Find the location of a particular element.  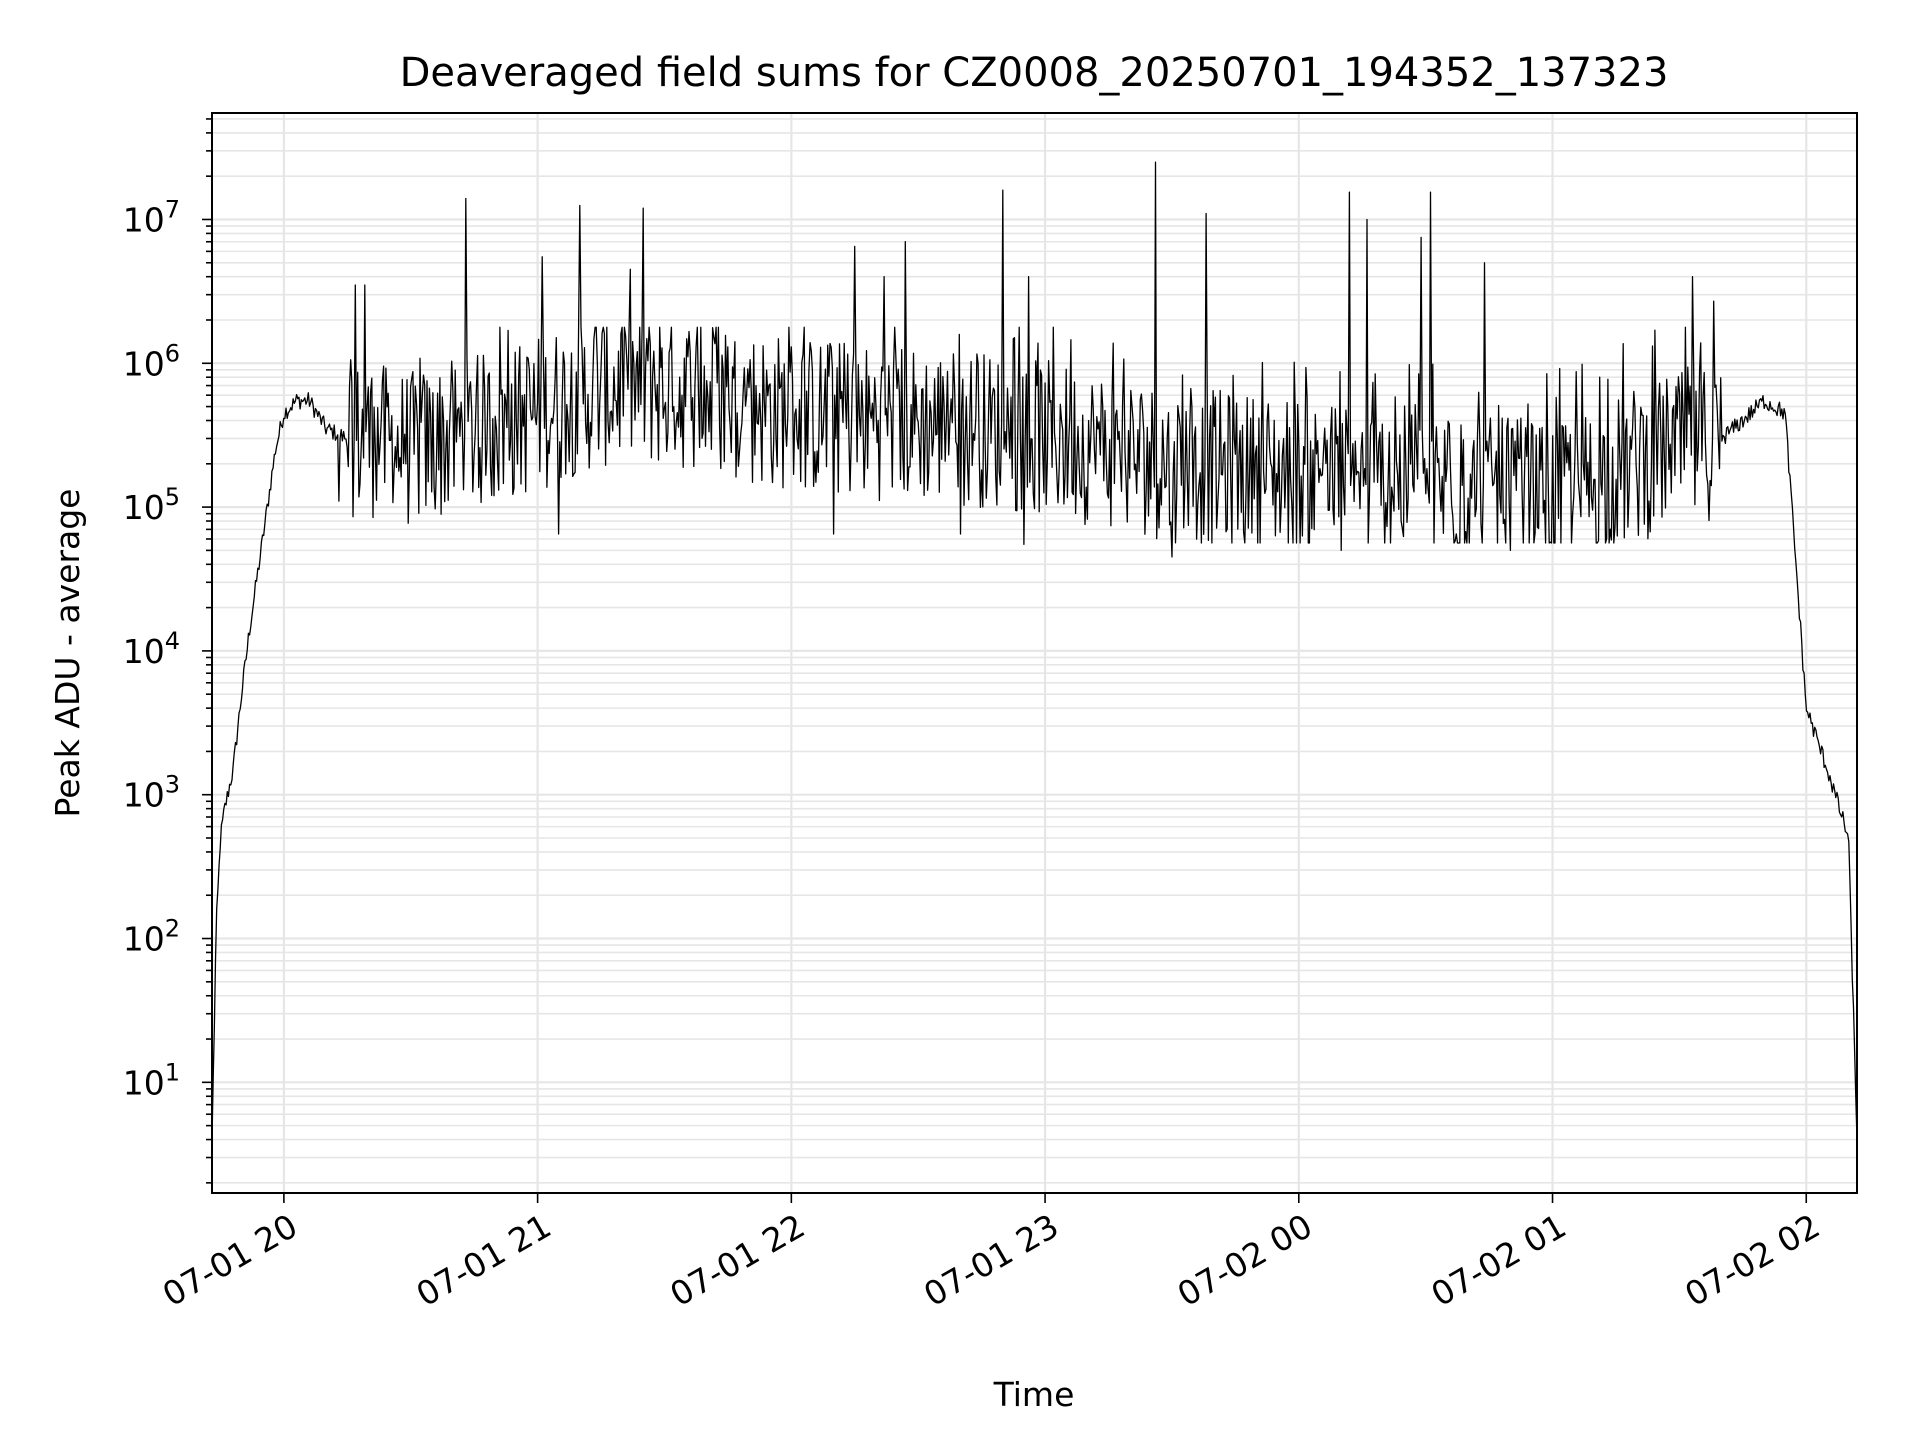

y-axis-label: Peak ADU - average is located at coordinates (67, 653).